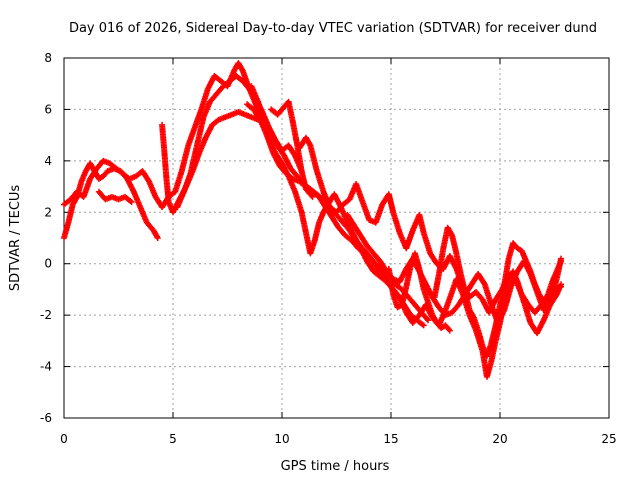 Image resolution: width=640 pixels, height=480 pixels. Describe the element at coordinates (48, 212) in the screenshot. I see `y-tick-label: 2` at that location.